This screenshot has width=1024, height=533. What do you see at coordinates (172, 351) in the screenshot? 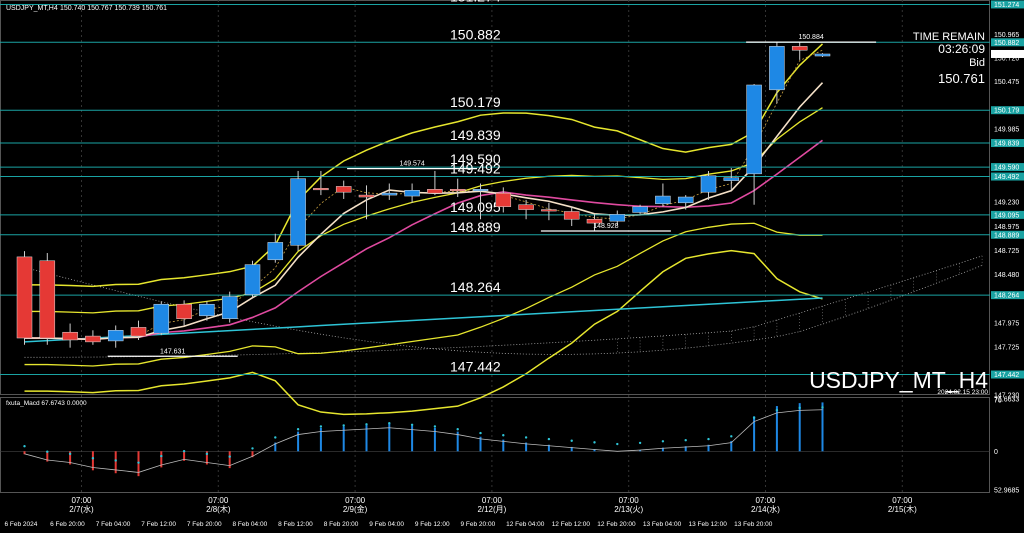
I see `annotation-label: 147.631` at bounding box center [172, 351].